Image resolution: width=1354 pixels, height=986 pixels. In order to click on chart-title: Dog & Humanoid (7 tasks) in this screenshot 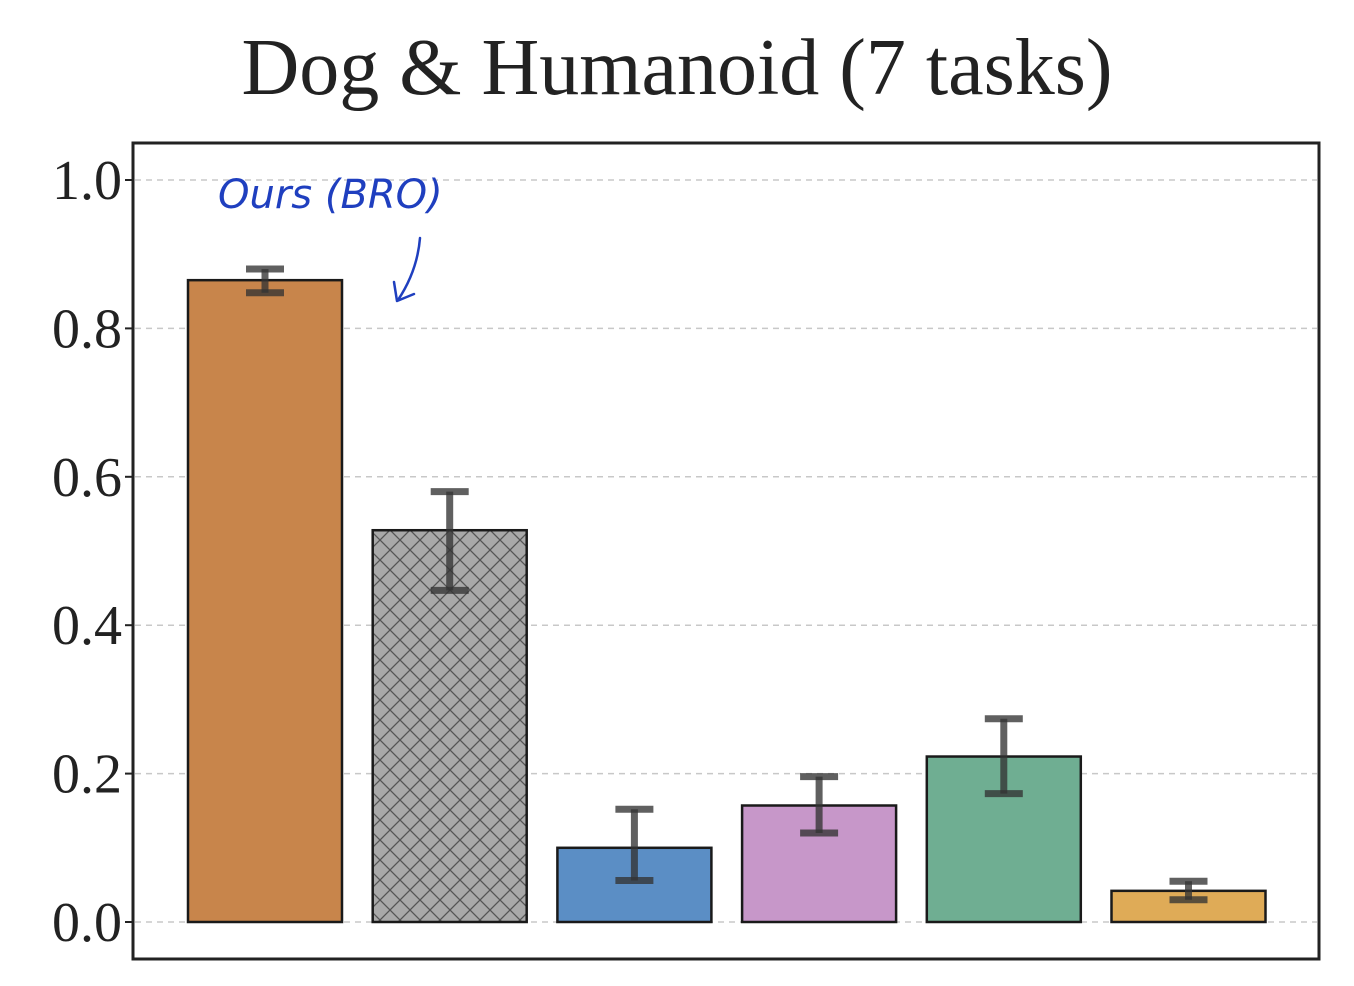, I will do `click(677, 68)`.